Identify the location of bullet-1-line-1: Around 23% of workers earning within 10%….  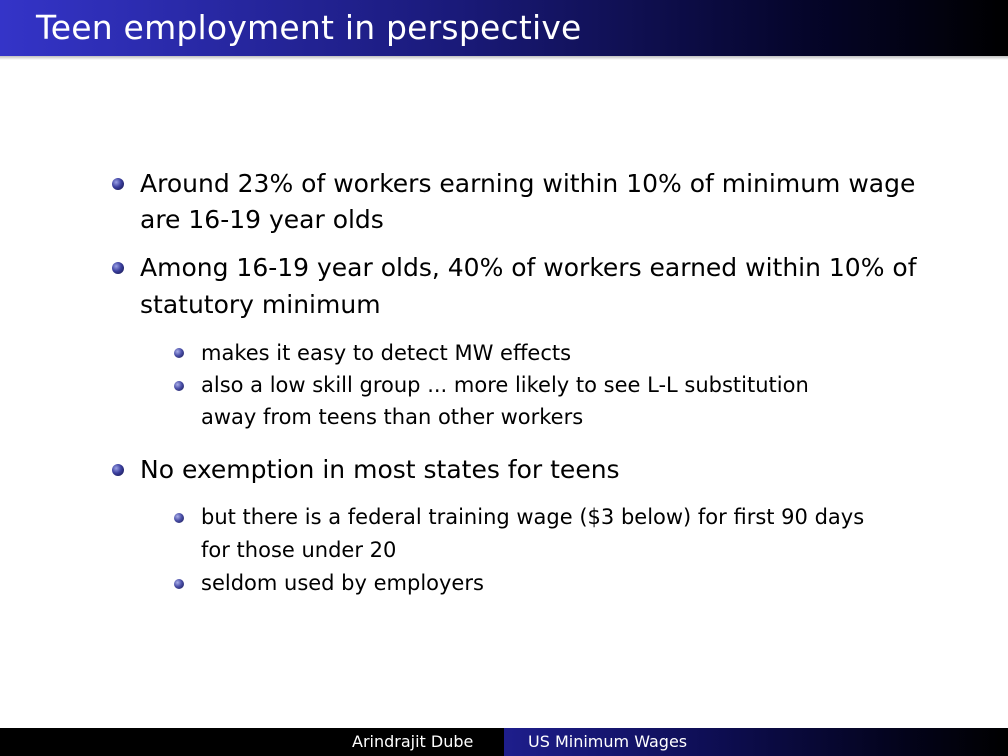
(528, 183).